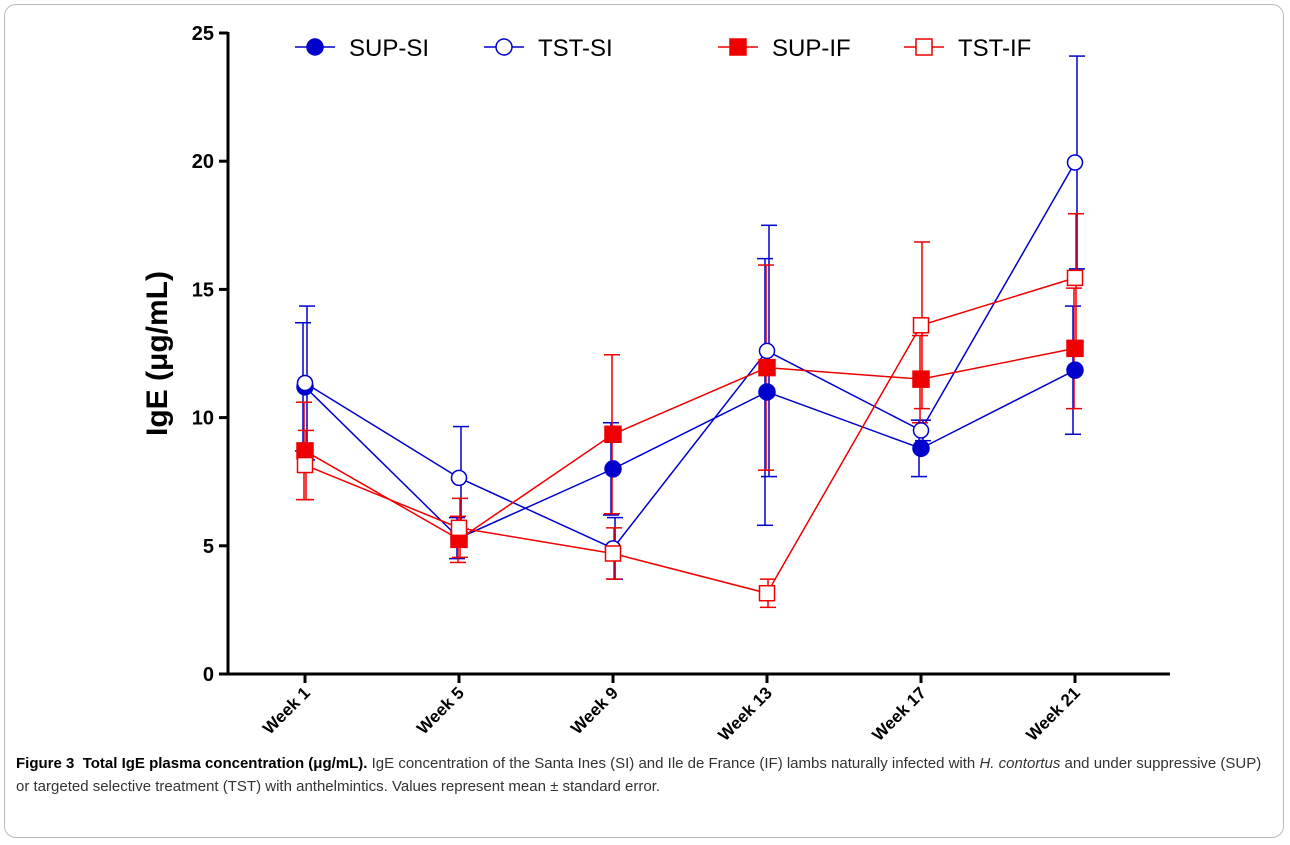 The width and height of the screenshot is (1290, 845). I want to click on y-tick-label: 15, so click(203, 290).